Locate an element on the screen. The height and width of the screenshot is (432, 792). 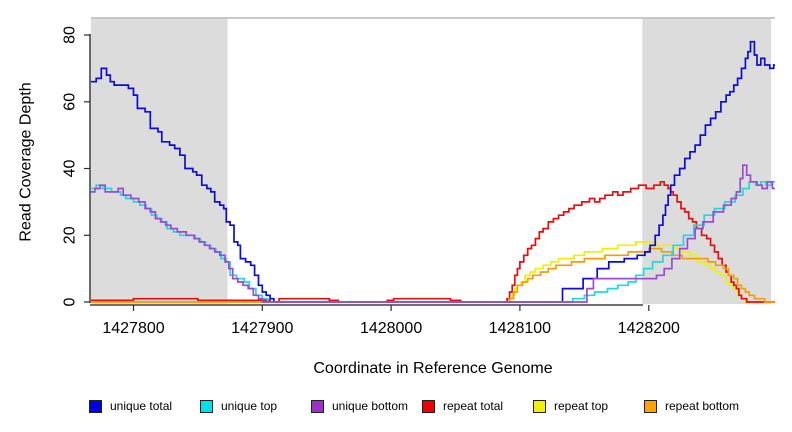
legend-item-label: unique total is located at coordinates (141, 406).